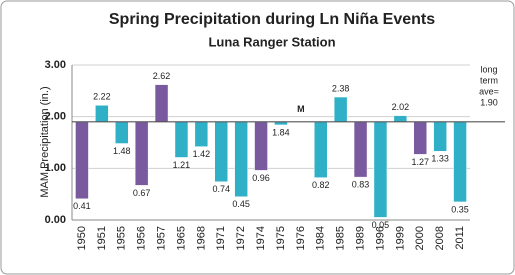 This screenshot has width=515, height=275. Describe the element at coordinates (241, 204) in the screenshot. I see `value-label: 0.45` at that location.